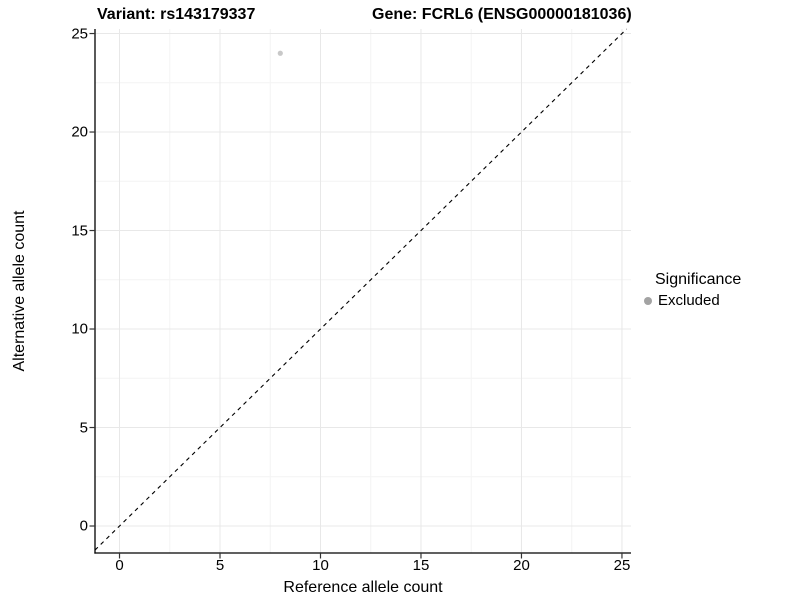  What do you see at coordinates (521, 565) in the screenshot?
I see `x-tick-label: 20` at bounding box center [521, 565].